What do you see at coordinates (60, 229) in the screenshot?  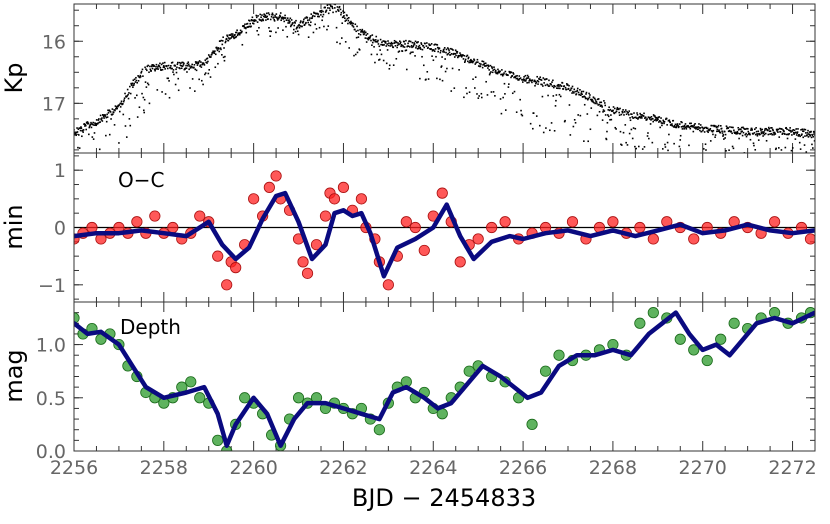 I see `y-tick-label: 0` at bounding box center [60, 229].